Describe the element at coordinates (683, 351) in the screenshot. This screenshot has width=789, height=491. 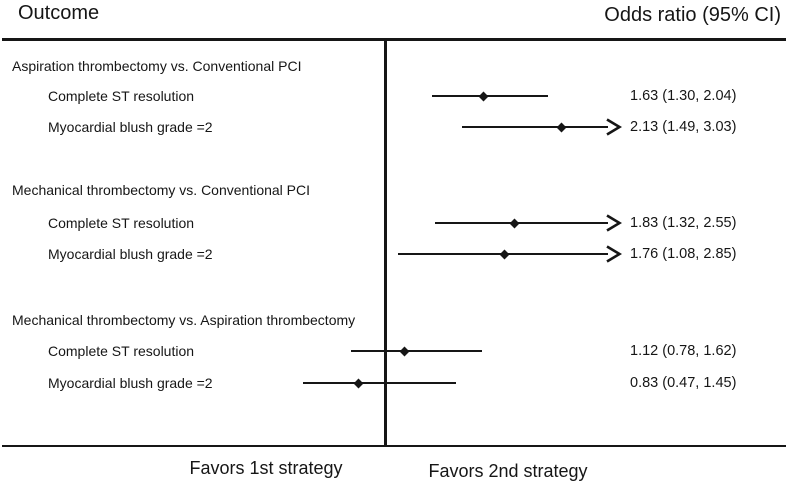
I see `or-value: 1.12 (0.78, 1.62)` at that location.